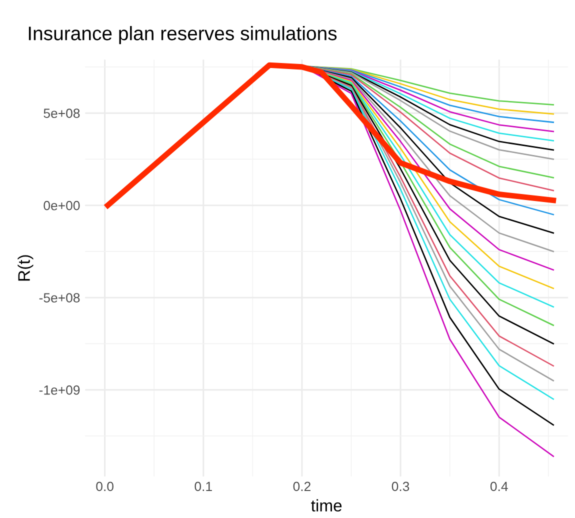 The image size is (575, 518). Describe the element at coordinates (326, 505) in the screenshot. I see `x-axis-title: time` at that location.